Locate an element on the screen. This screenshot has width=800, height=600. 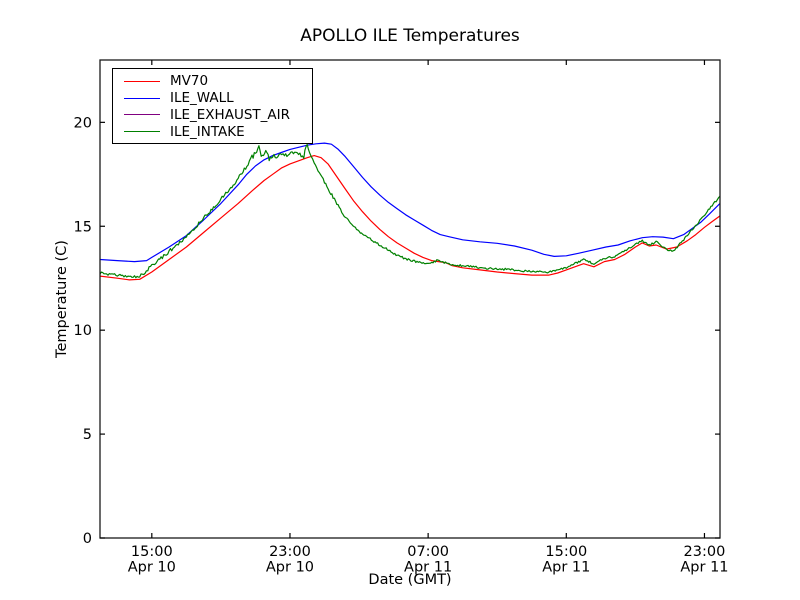
legend: MV70 ILE_WALL ILE_EXHAUST_AIR ILE_INTAKE is located at coordinates (212, 106).